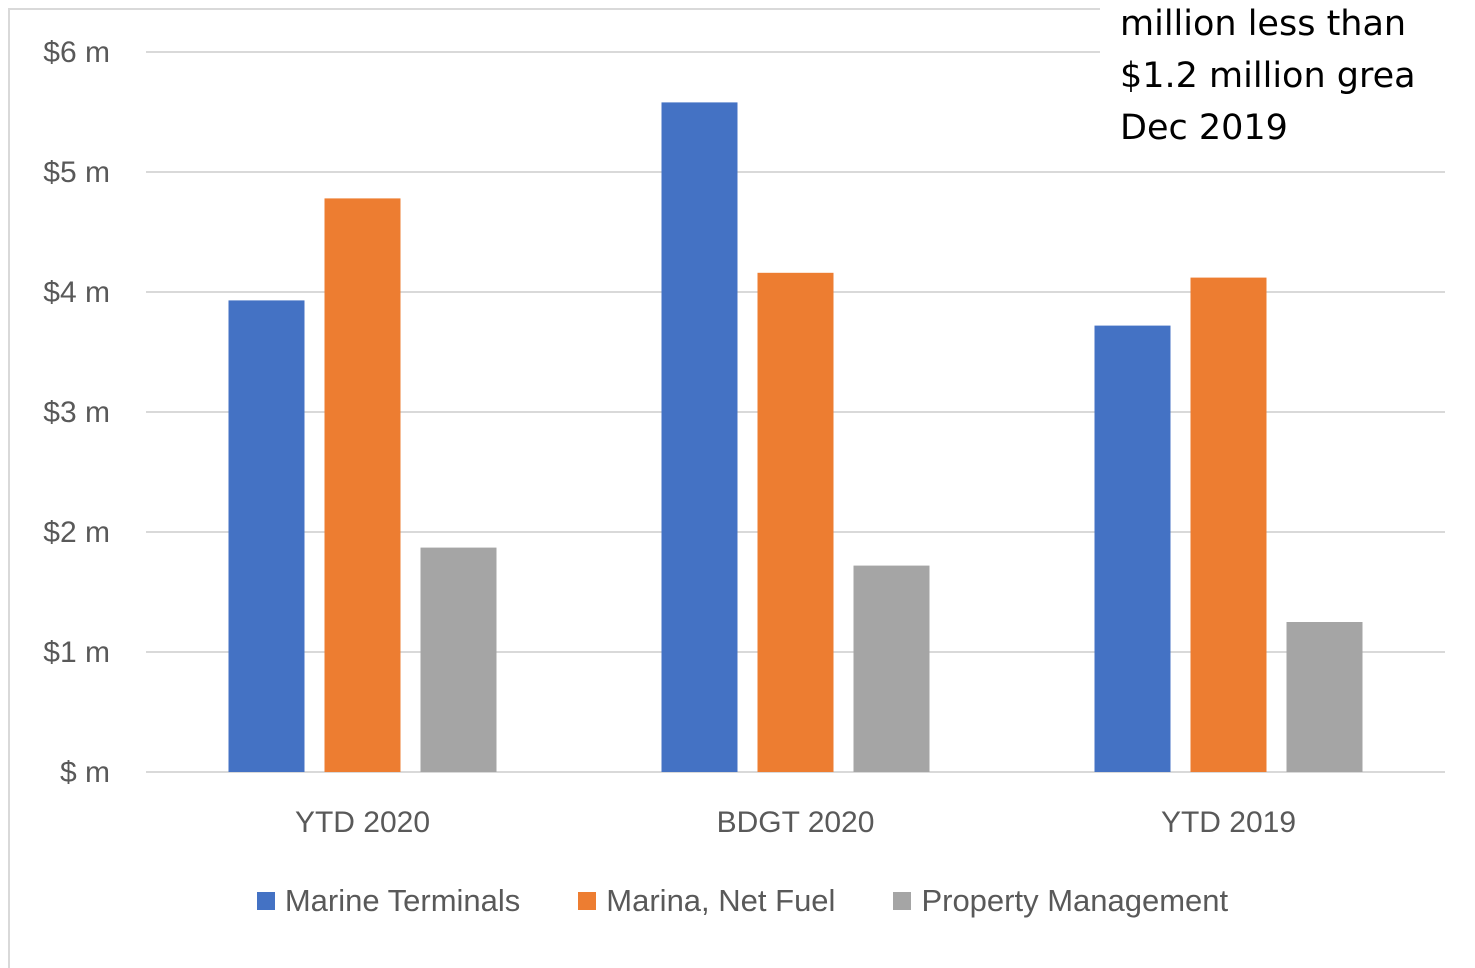 The height and width of the screenshot is (968, 1475). Describe the element at coordinates (1204, 128) in the screenshot. I see `note-line: Dec 2019` at that location.